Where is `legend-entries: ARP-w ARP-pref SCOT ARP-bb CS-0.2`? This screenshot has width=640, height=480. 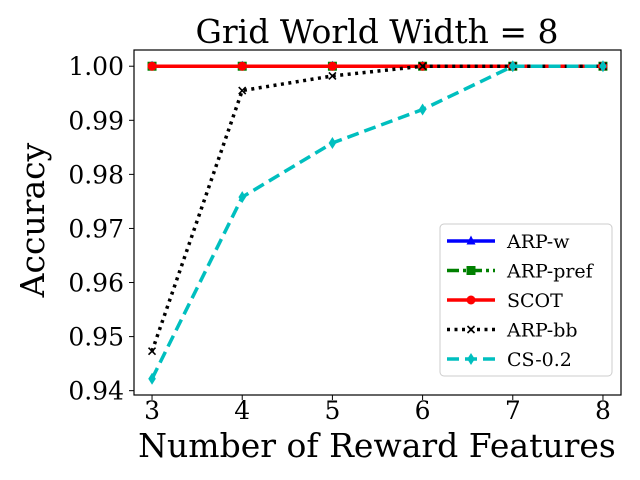
legend-entries: ARP-w ARP-pref SCOT ARP-bb CS-0.2 is located at coordinates (521, 301).